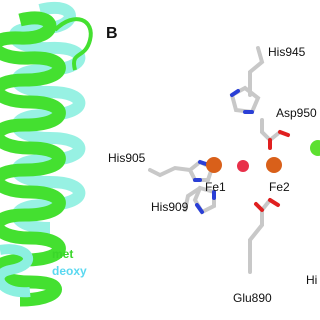 Image resolution: width=320 pixels, height=320 pixels. What do you see at coordinates (62, 254) in the screenshot?
I see `legend-met: met` at bounding box center [62, 254].